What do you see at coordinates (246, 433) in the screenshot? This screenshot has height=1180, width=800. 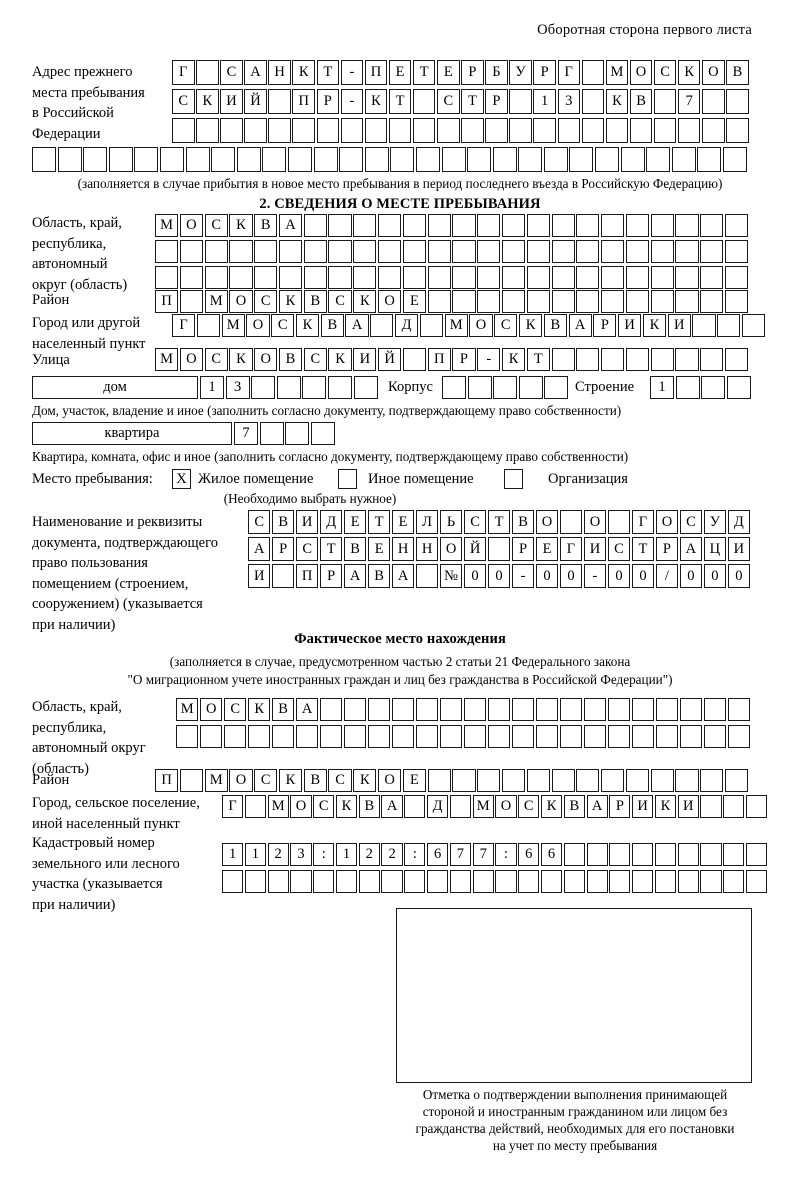 I see `flat-cell-1: 7` at bounding box center [246, 433].